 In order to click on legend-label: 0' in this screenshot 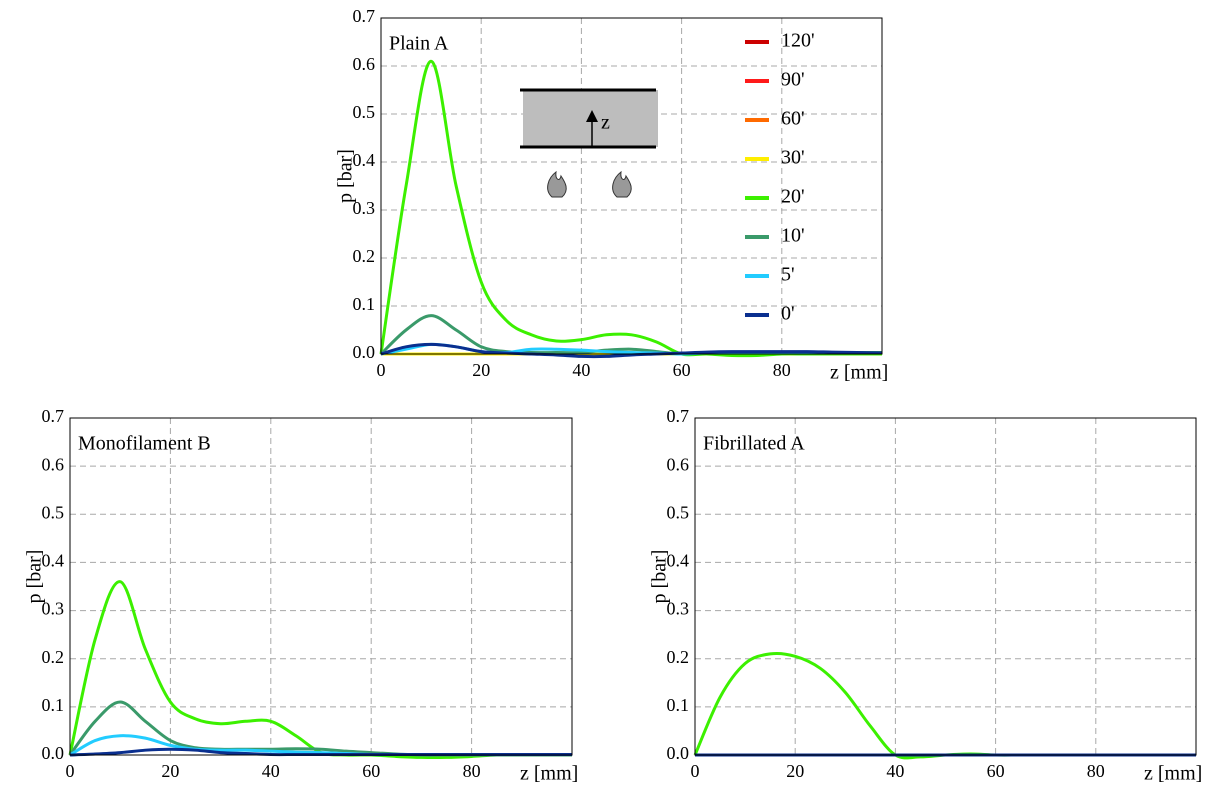, I will do `click(788, 314)`.